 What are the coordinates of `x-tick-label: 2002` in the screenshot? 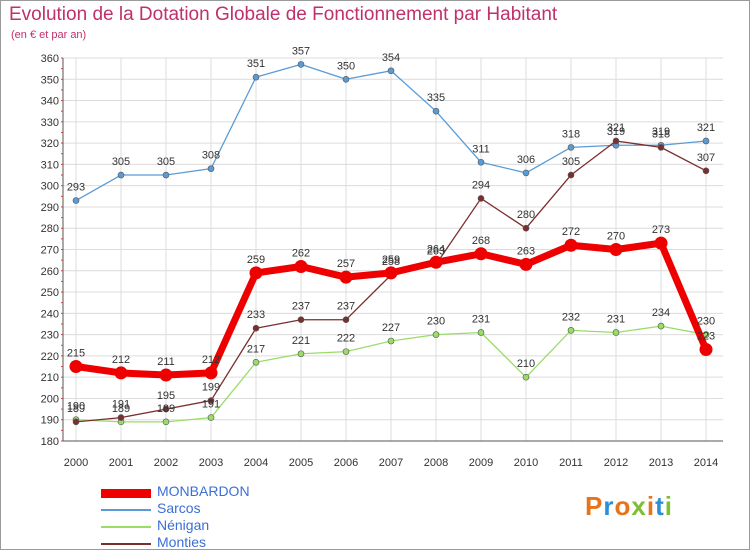 It's located at (166, 463).